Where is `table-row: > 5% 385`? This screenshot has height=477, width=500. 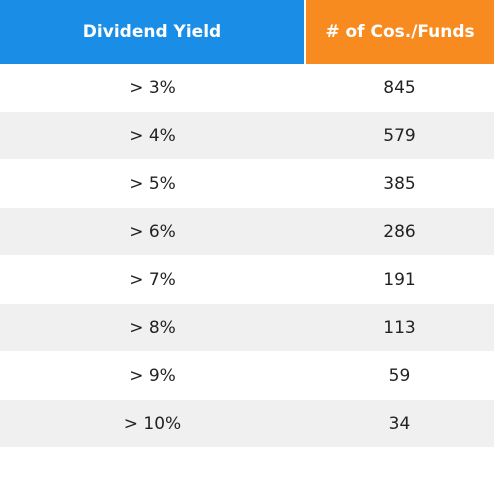 table-row: > 5% 385 is located at coordinates (247, 183).